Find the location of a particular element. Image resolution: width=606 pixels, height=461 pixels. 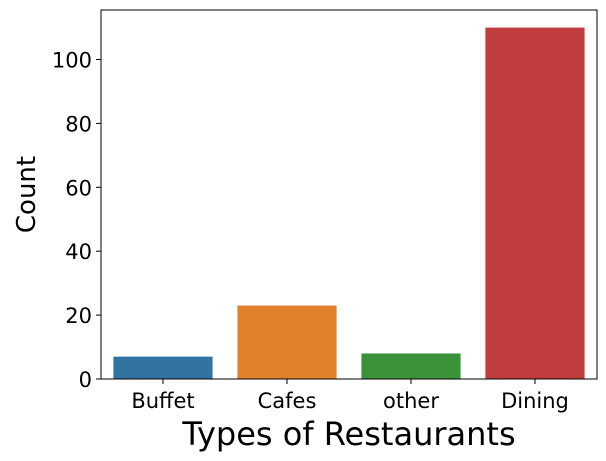

x-axis-ticks: Buffet Cafes other Dining is located at coordinates (350, 396).